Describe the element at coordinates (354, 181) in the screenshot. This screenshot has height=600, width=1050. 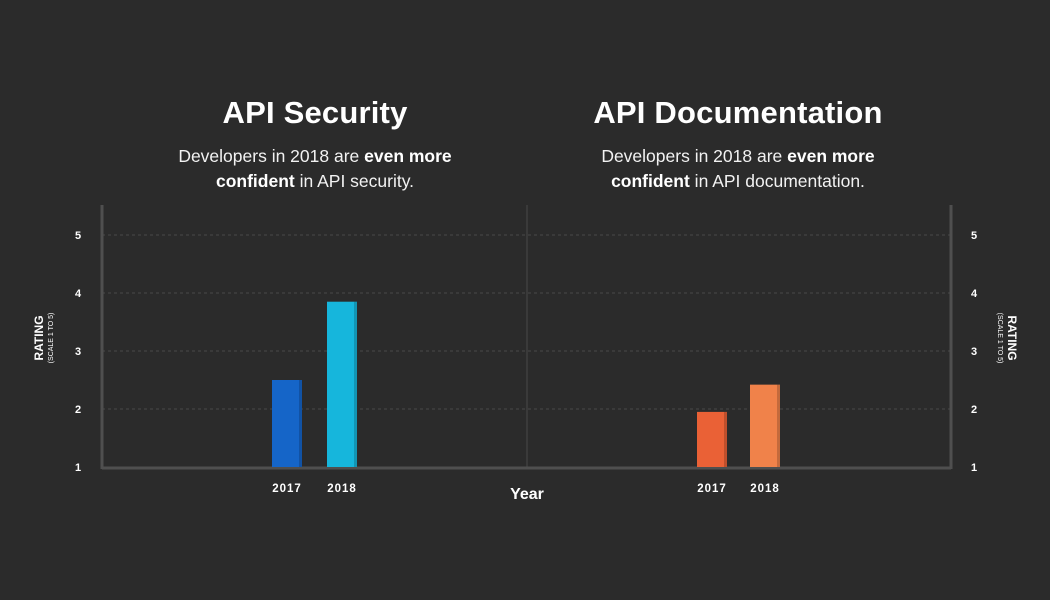
I see `subtitle-text: in API security.` at that location.